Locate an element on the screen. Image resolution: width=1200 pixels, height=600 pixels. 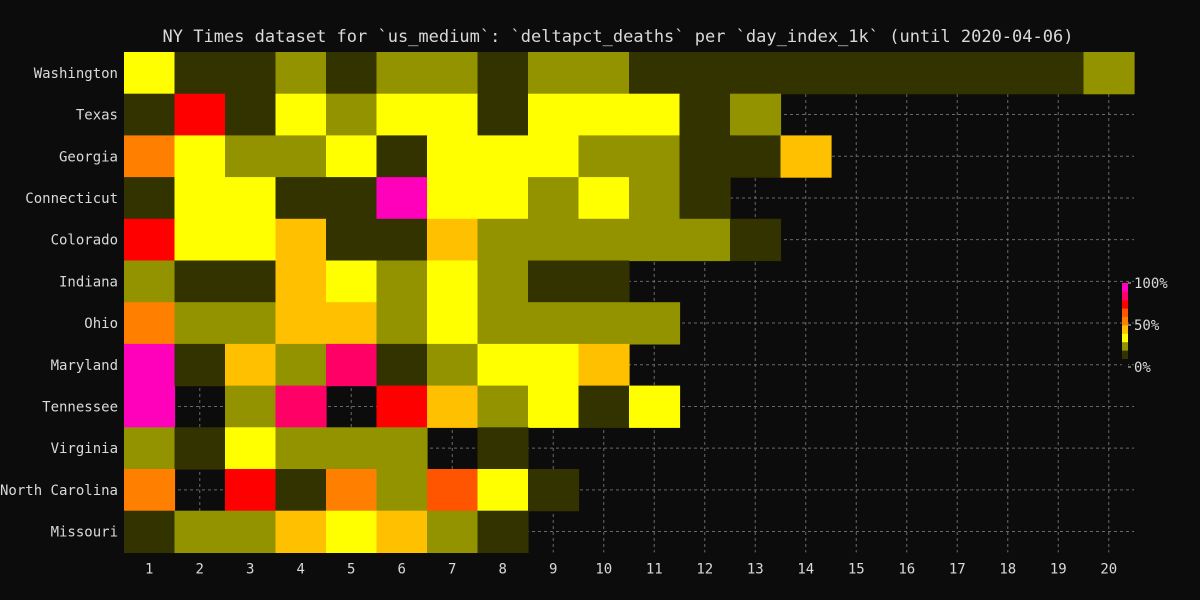
x-tick-label: 3 is located at coordinates (250, 569).